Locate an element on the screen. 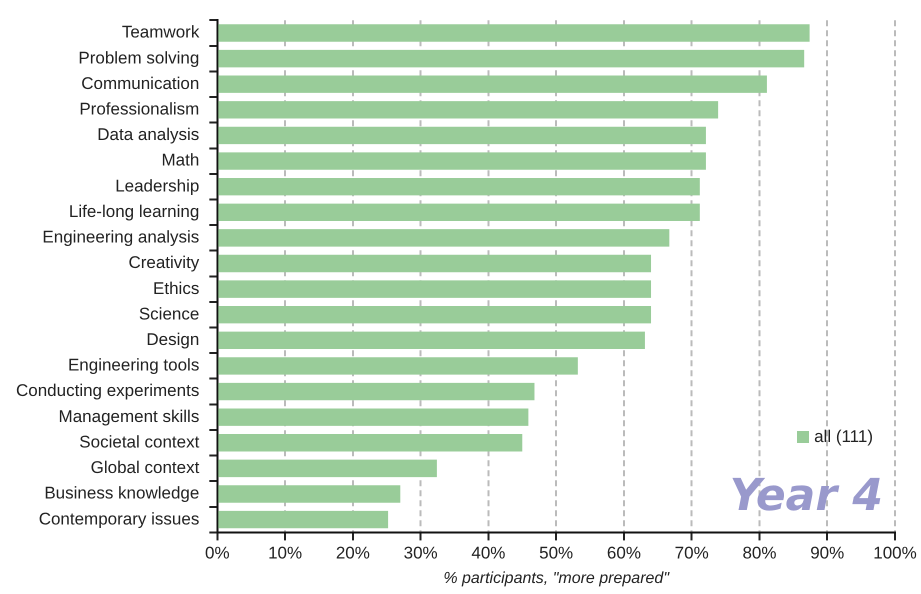  legend-label: all (111) is located at coordinates (843, 437).